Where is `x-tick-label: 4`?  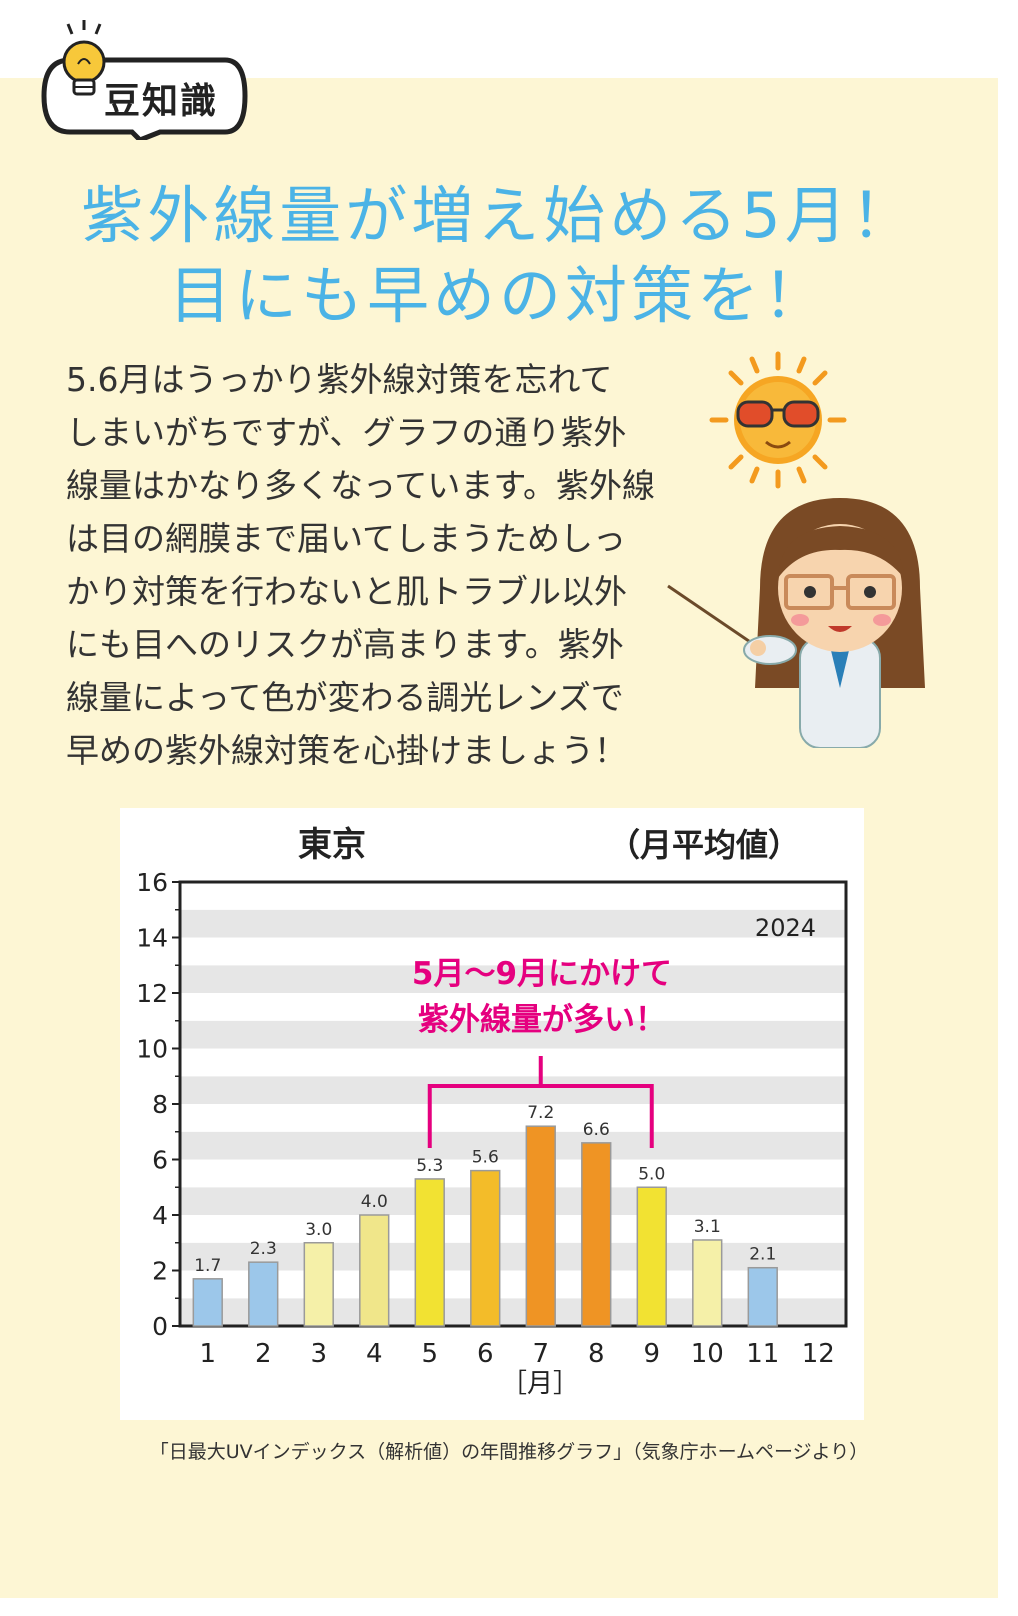
x-tick-label: 4 is located at coordinates (374, 1354).